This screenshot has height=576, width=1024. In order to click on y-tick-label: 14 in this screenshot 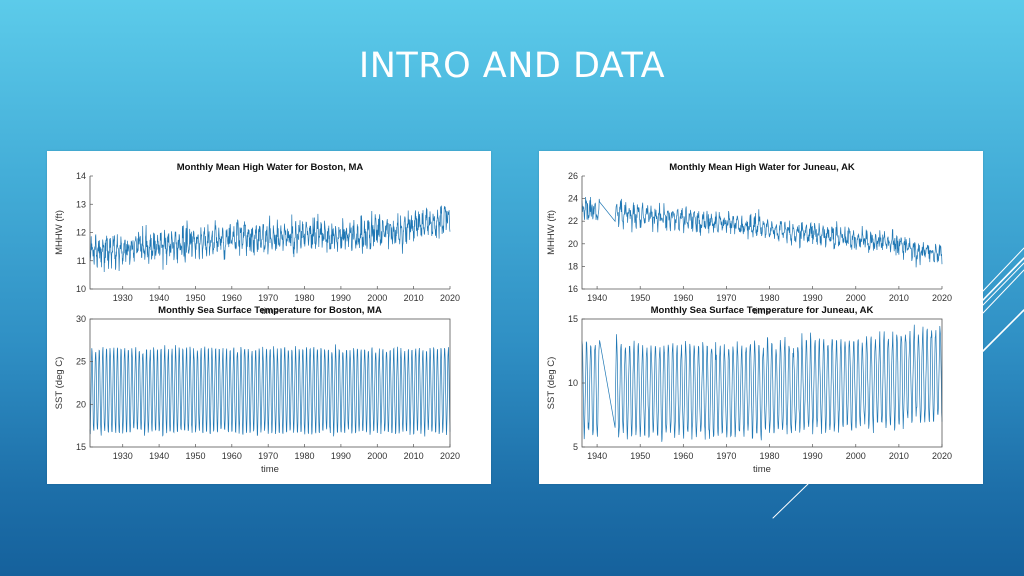, I will do `click(81, 176)`.